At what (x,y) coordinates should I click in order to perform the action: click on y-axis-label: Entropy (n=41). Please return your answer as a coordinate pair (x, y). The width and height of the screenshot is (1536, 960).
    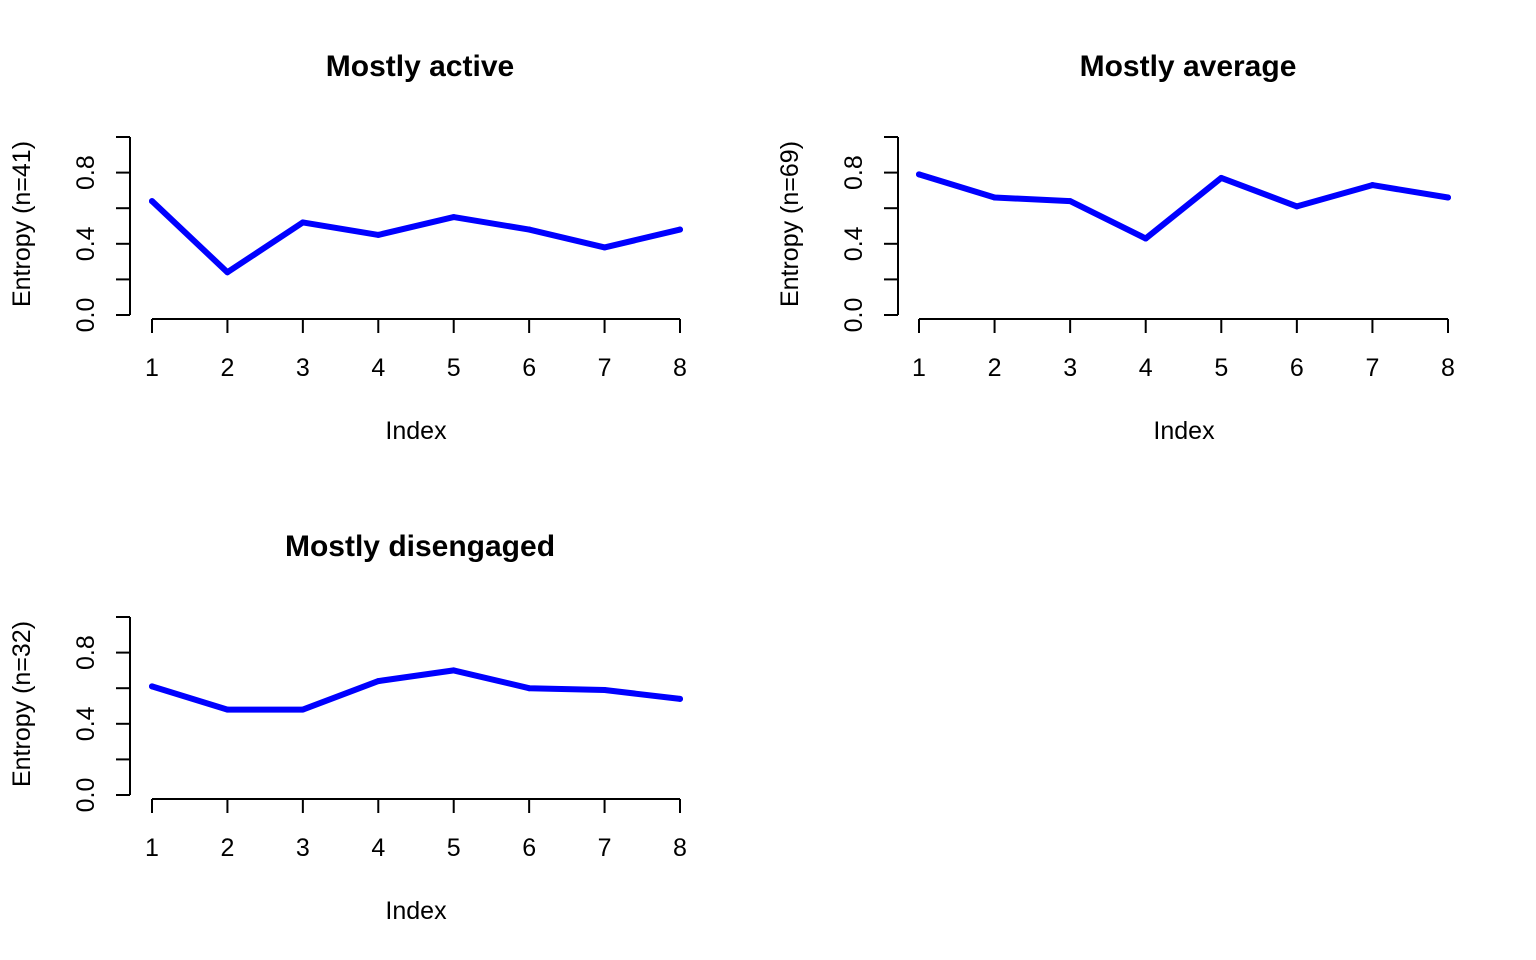
    Looking at the image, I should click on (22, 224).